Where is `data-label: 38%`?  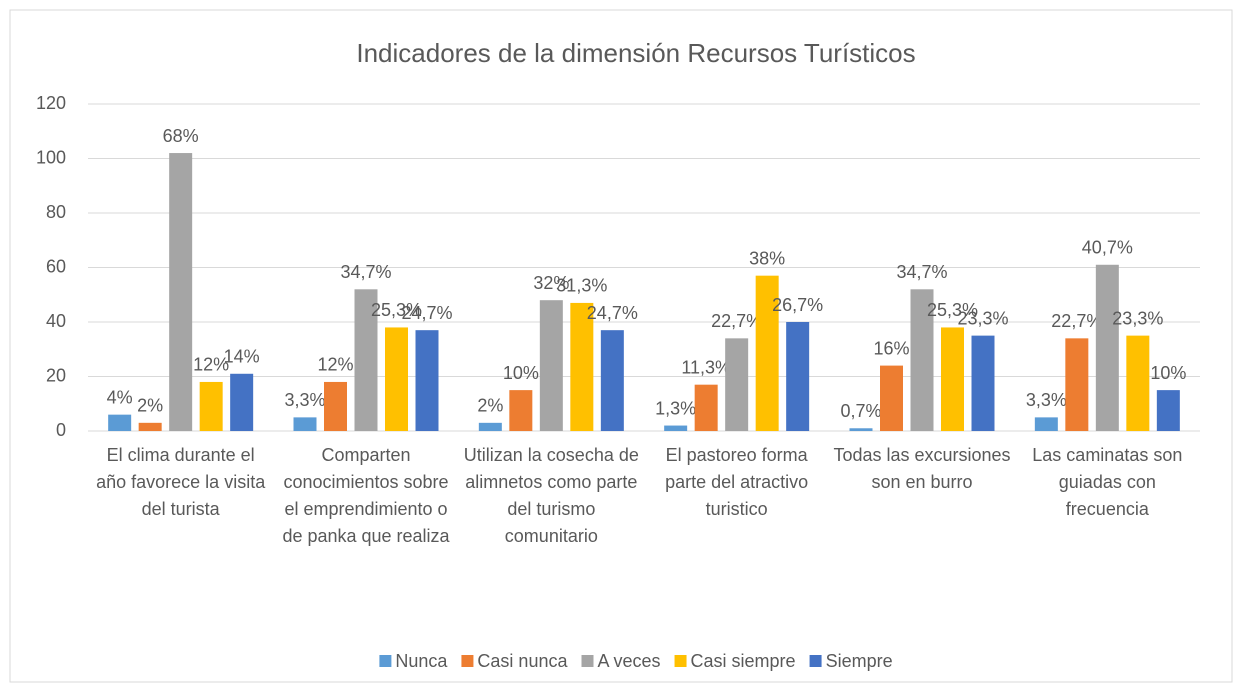
data-label: 38% is located at coordinates (767, 258).